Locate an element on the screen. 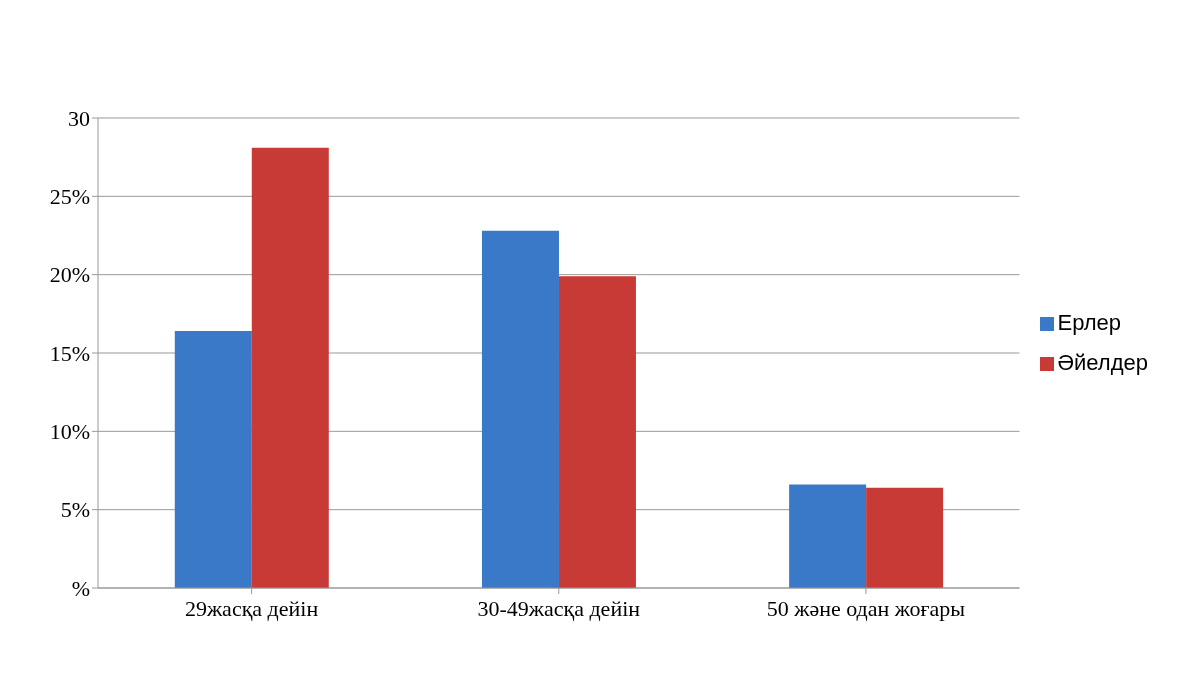  y-tick-label: 30 is located at coordinates (79, 118).